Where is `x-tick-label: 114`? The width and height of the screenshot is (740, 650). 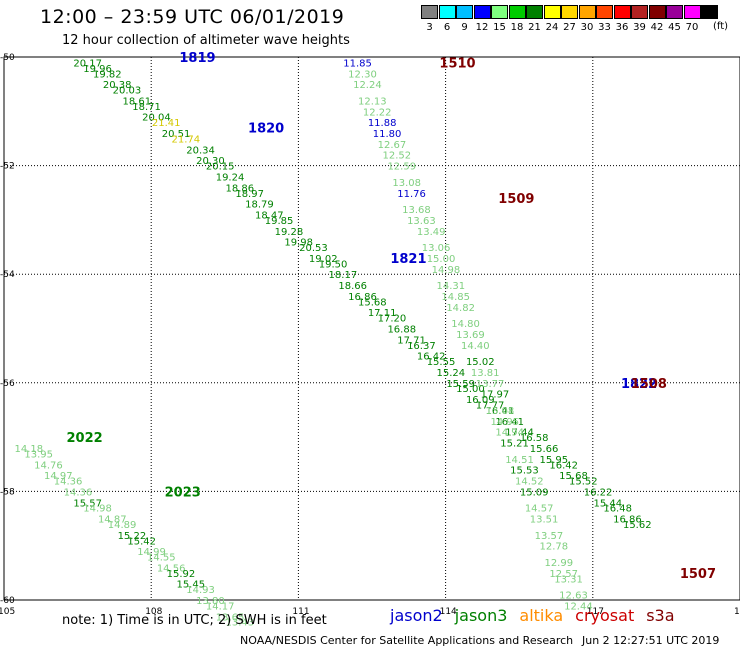 x-tick-label: 114 is located at coordinates (448, 612).